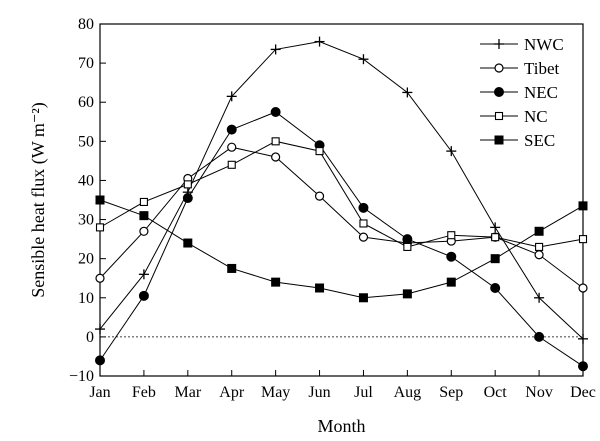 This screenshot has width=600, height=441. Describe the element at coordinates (86, 102) in the screenshot. I see `y-tick-label: 60` at that location.